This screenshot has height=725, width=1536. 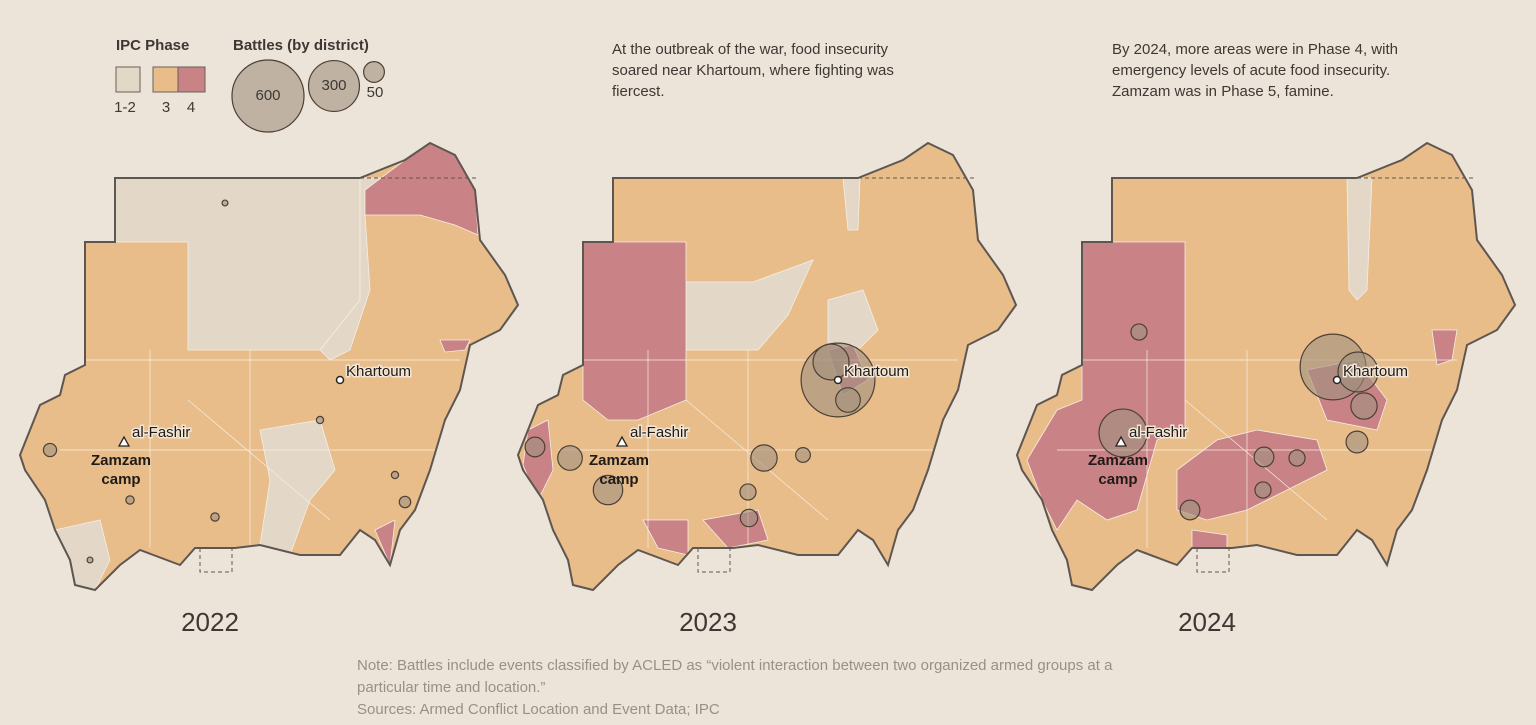 What do you see at coordinates (166, 107) in the screenshot?
I see `ipc-label: 3` at bounding box center [166, 107].